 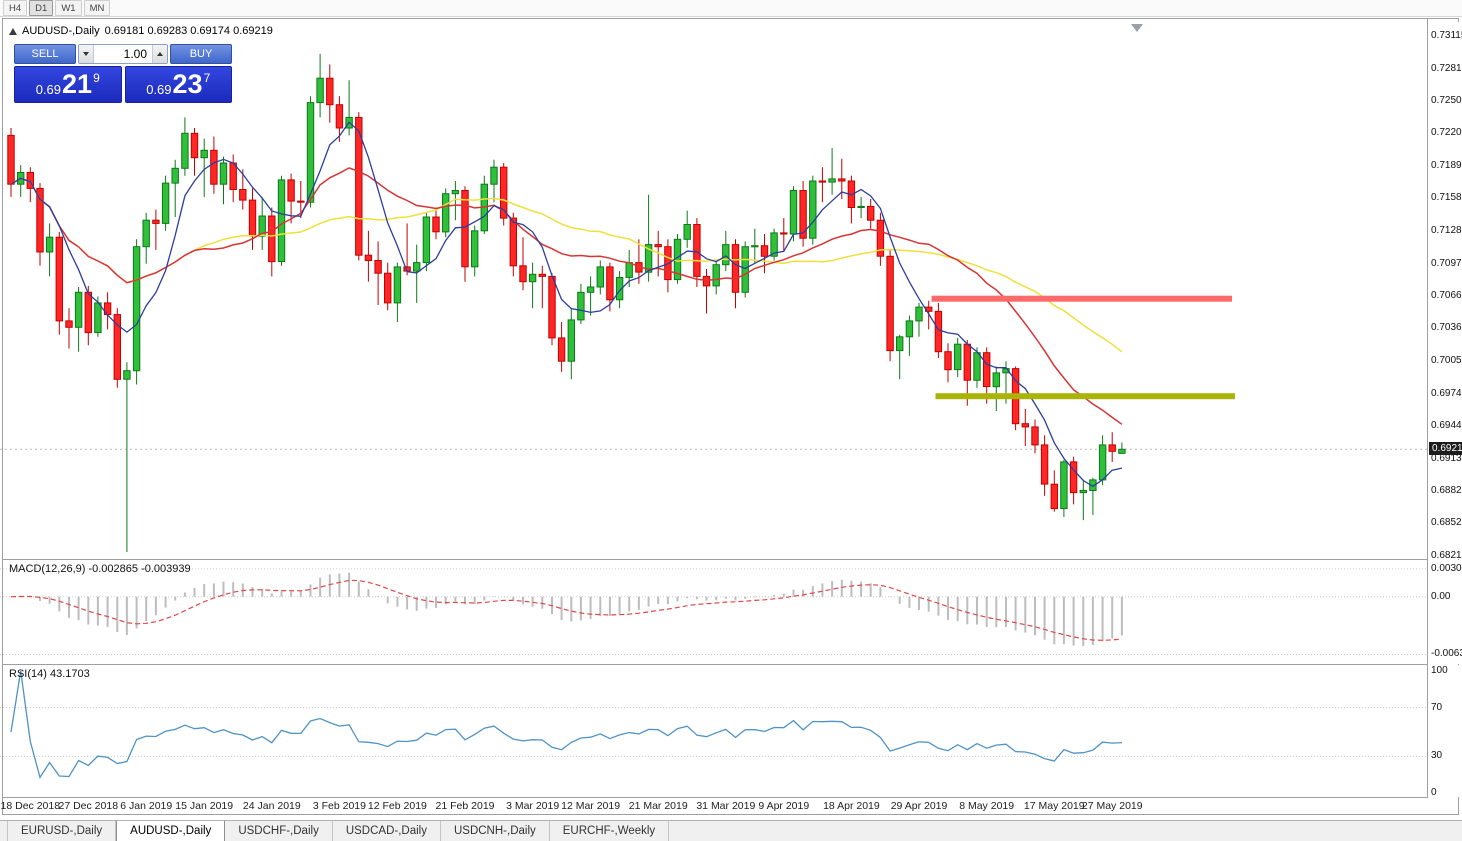 What do you see at coordinates (45, 54) in the screenshot?
I see `sell-button: SELL` at bounding box center [45, 54].